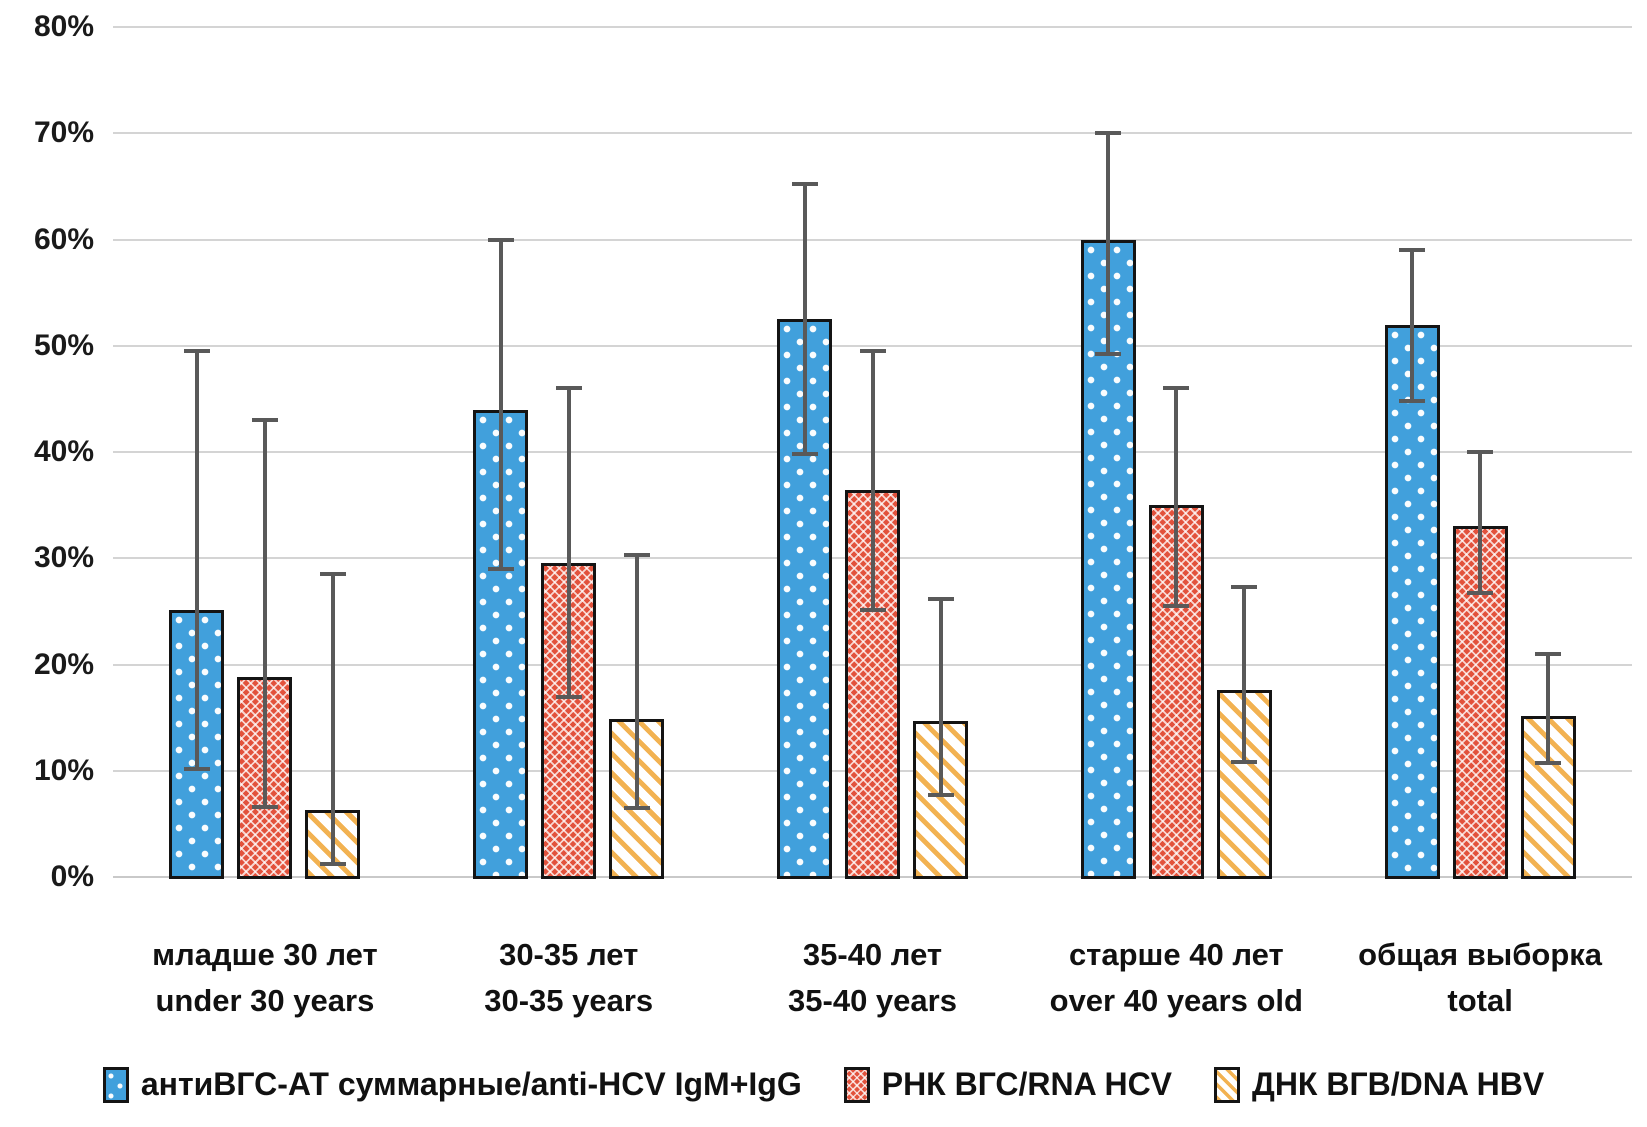 Image resolution: width=1647 pixels, height=1127 pixels. Describe the element at coordinates (568, 978) in the screenshot. I see `x-category-label-2: 30-35 лет 30-35 years` at that location.